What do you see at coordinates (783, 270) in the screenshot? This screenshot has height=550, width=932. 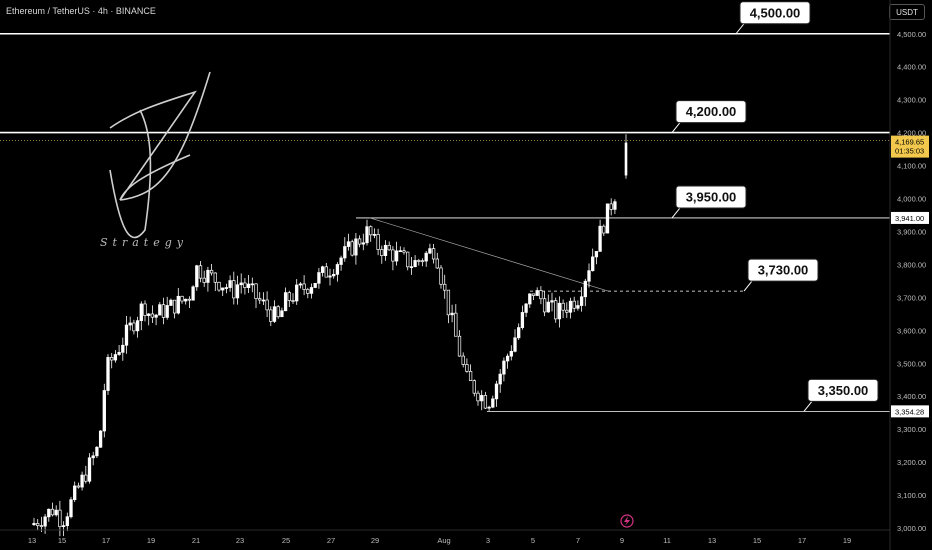 I see `callout-label: 3,730.00` at bounding box center [783, 270].